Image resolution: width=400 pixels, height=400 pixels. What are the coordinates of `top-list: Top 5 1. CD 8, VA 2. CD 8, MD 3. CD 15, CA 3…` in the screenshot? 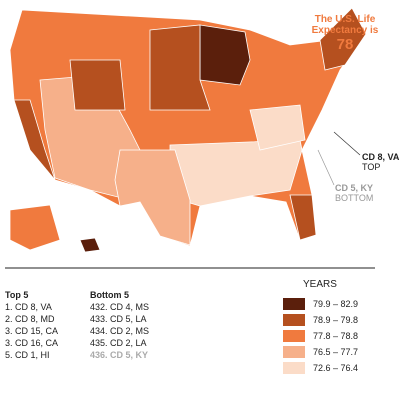 It's located at (31, 325).